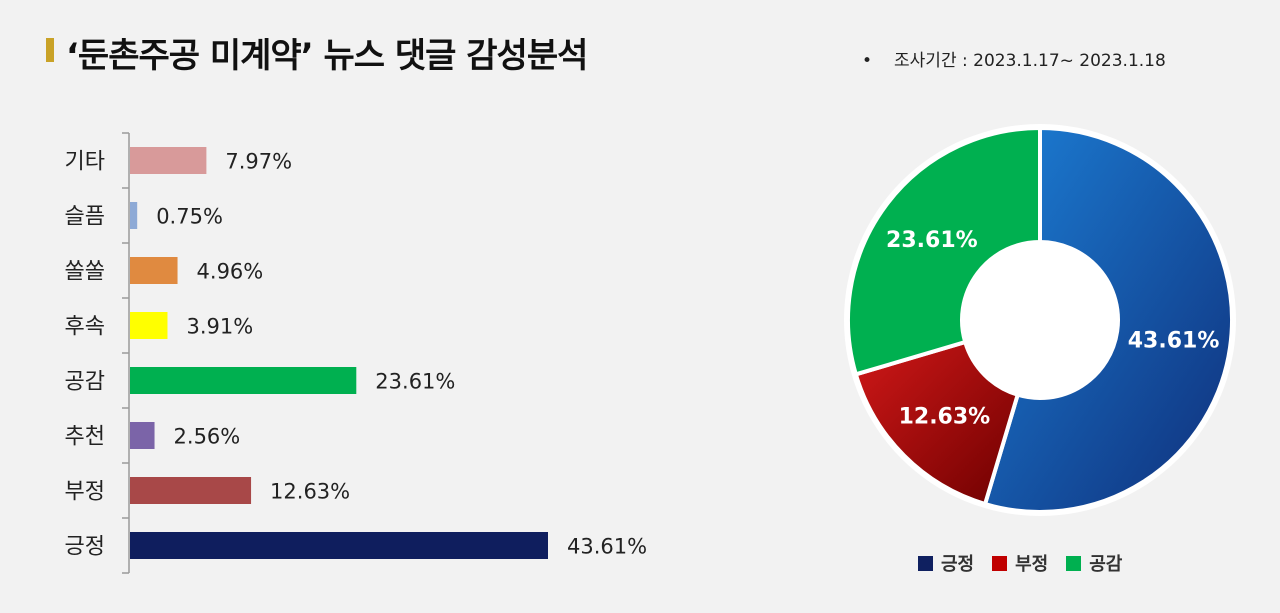  What do you see at coordinates (230, 272) in the screenshot?
I see `bar-value-label: 4.96%` at bounding box center [230, 272].